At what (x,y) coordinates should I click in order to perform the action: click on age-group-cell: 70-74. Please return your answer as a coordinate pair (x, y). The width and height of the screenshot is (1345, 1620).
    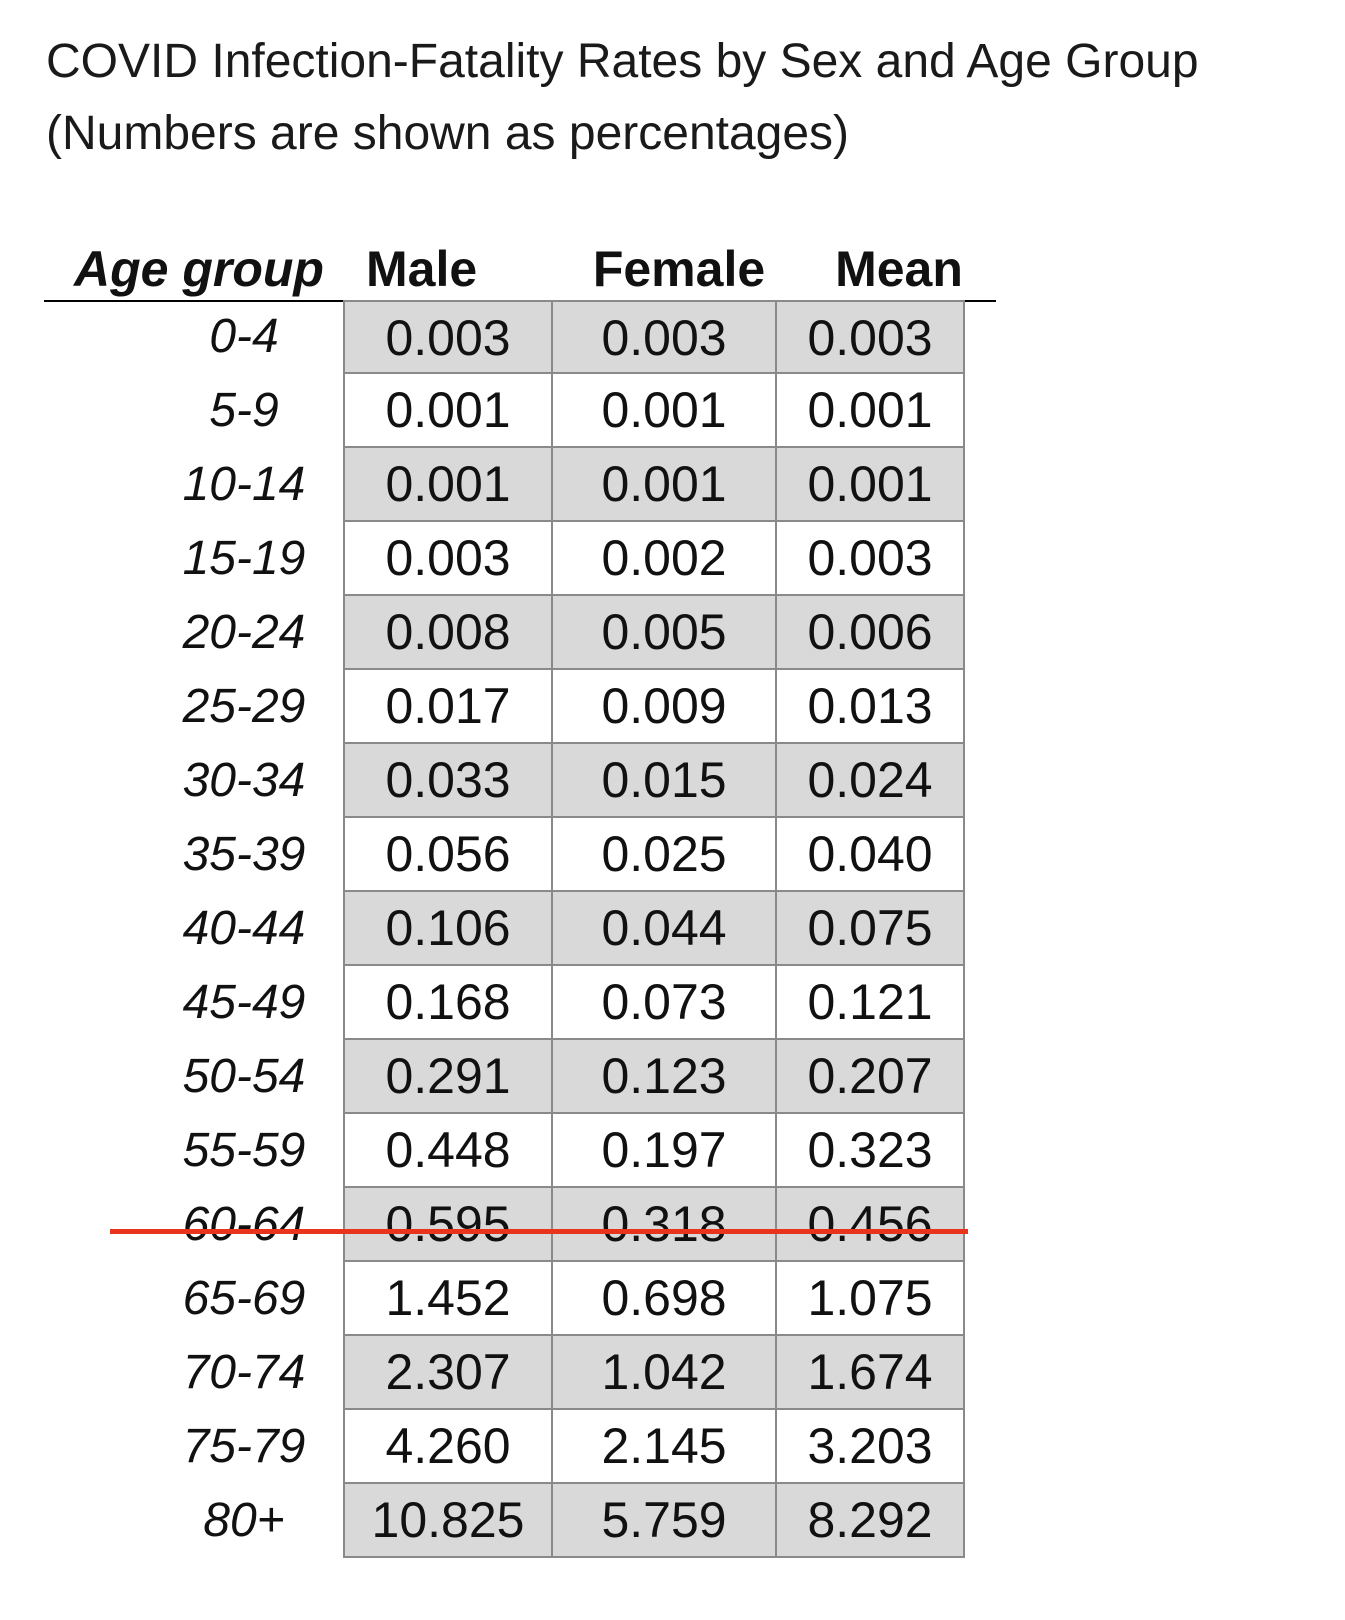
    Looking at the image, I should click on (244, 1372).